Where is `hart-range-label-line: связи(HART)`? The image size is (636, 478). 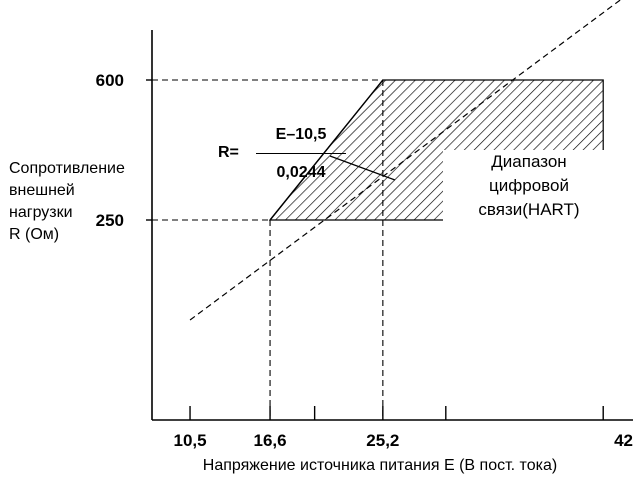 hart-range-label-line: связи(HART) is located at coordinates (529, 209).